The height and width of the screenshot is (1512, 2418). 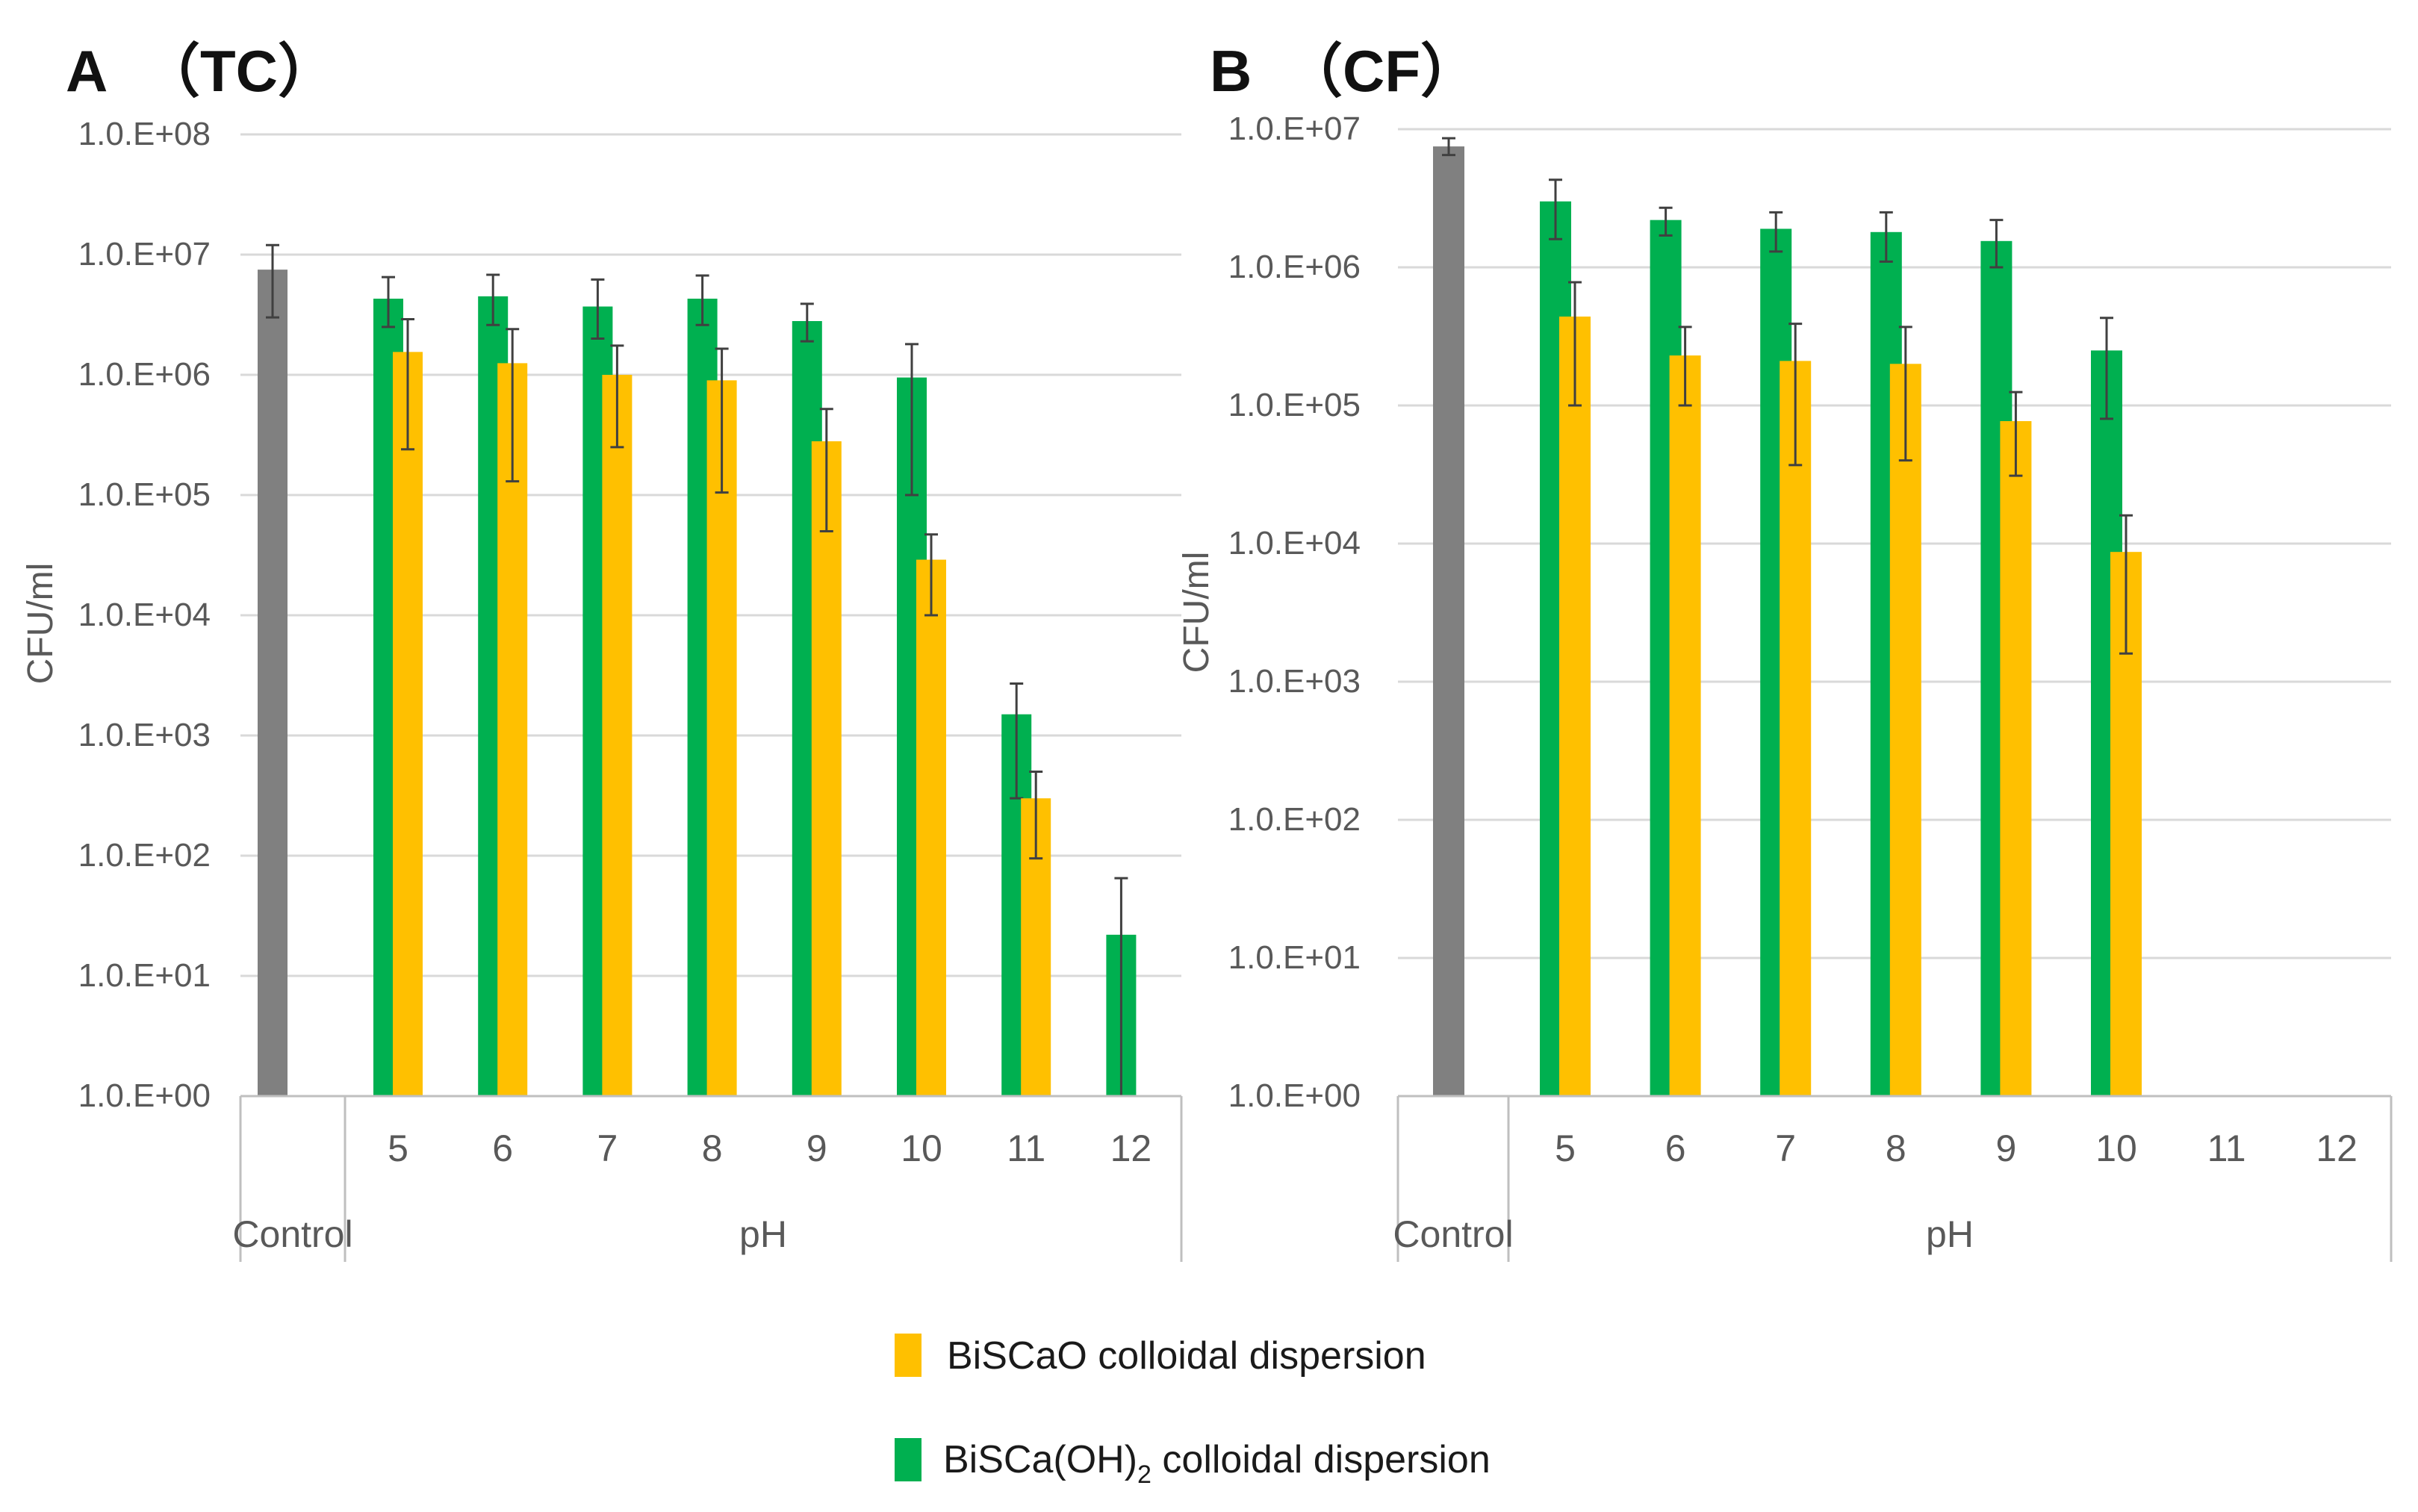 I want to click on legend-label-biscaoh-sub: 2, so click(x=1144, y=1474).